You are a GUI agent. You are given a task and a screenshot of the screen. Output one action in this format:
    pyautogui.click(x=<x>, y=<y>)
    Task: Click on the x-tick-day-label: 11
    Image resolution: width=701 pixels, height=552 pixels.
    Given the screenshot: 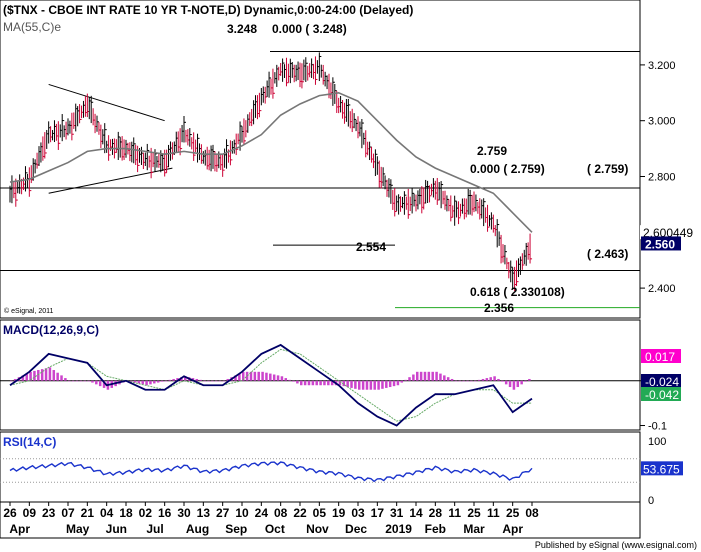 What is the action you would take?
    pyautogui.click(x=493, y=513)
    